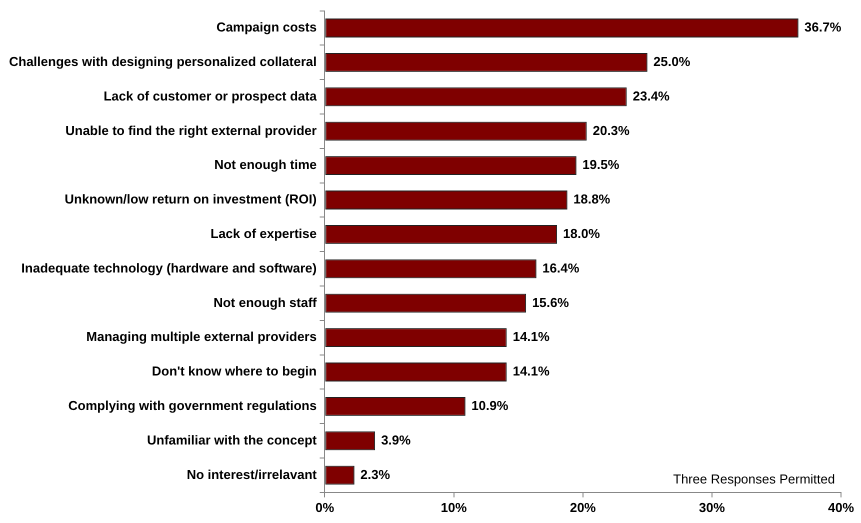 This screenshot has height=523, width=861. I want to click on data-label: 25.0%, so click(672, 61).